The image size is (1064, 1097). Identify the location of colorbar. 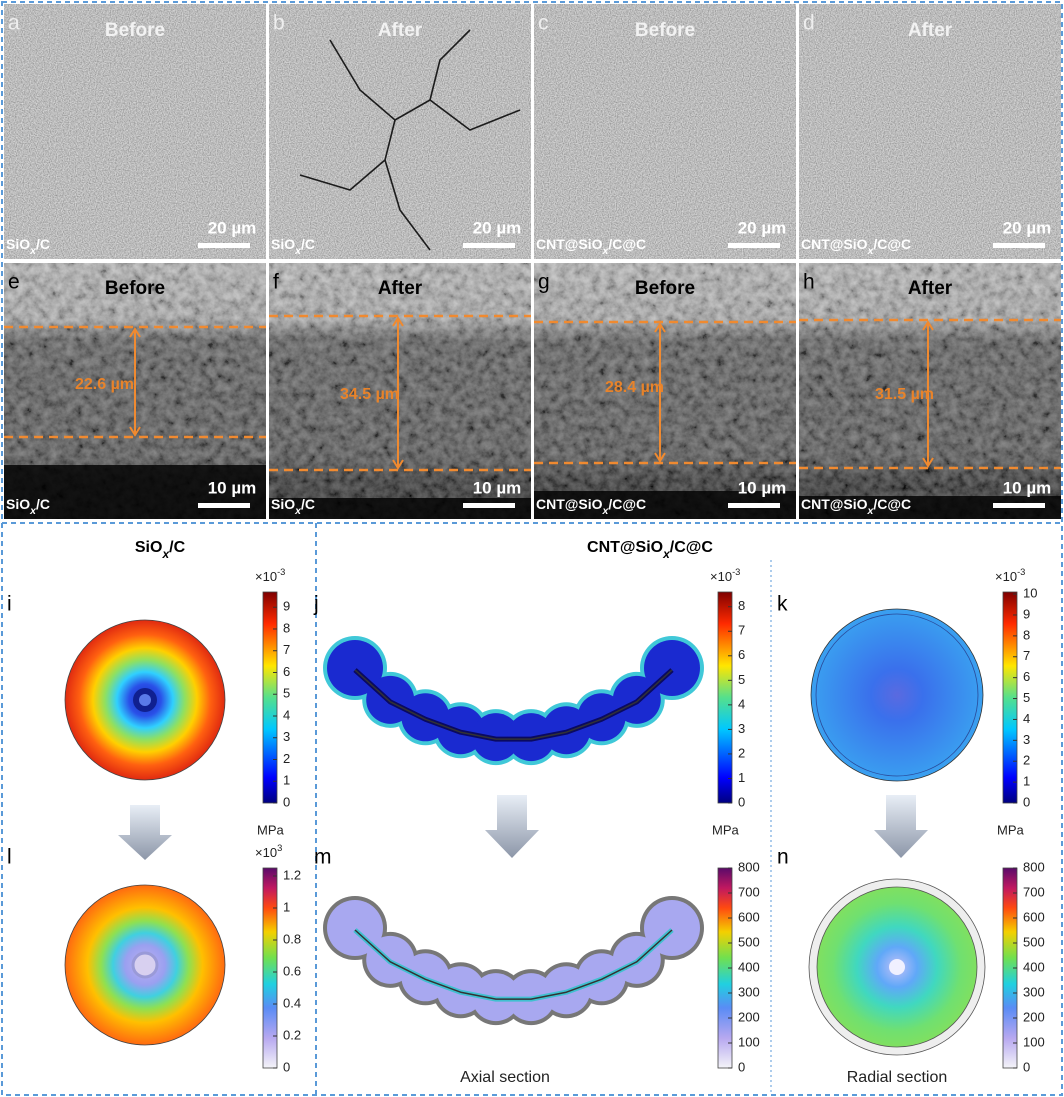
(270, 968).